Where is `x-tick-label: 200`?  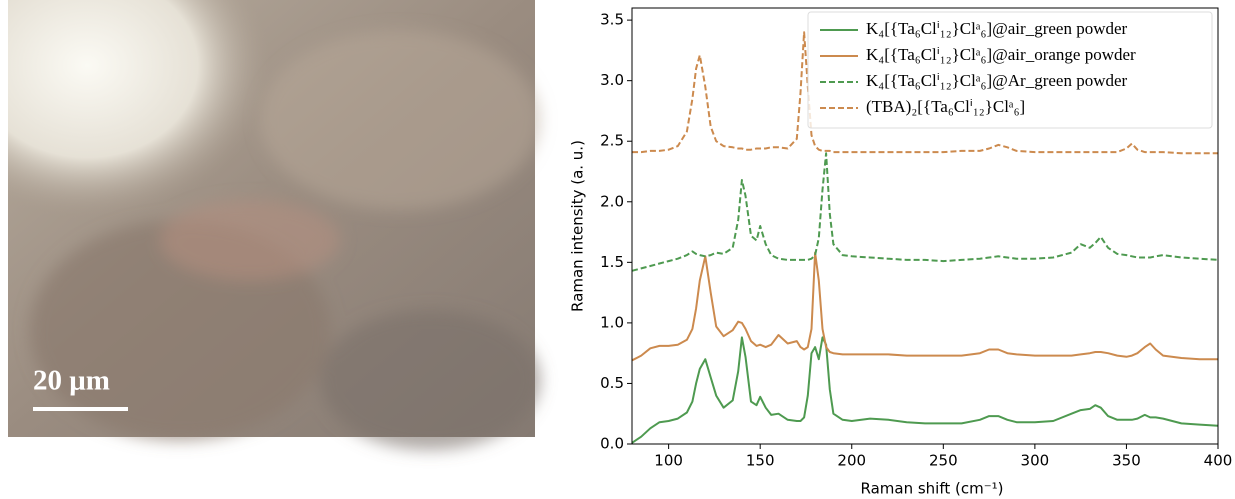
x-tick-label: 200 is located at coordinates (851, 461).